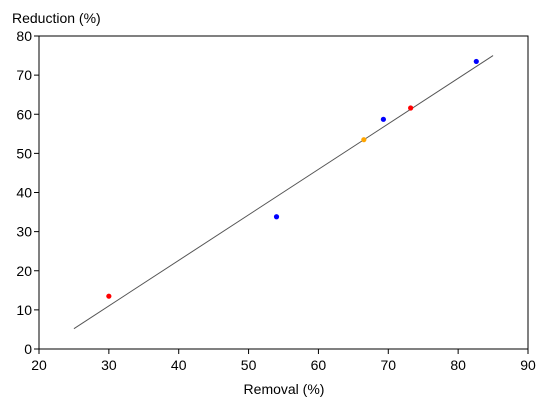 The width and height of the screenshot is (550, 415). What do you see at coordinates (458, 365) in the screenshot?
I see `x-tick-label: 80` at bounding box center [458, 365].